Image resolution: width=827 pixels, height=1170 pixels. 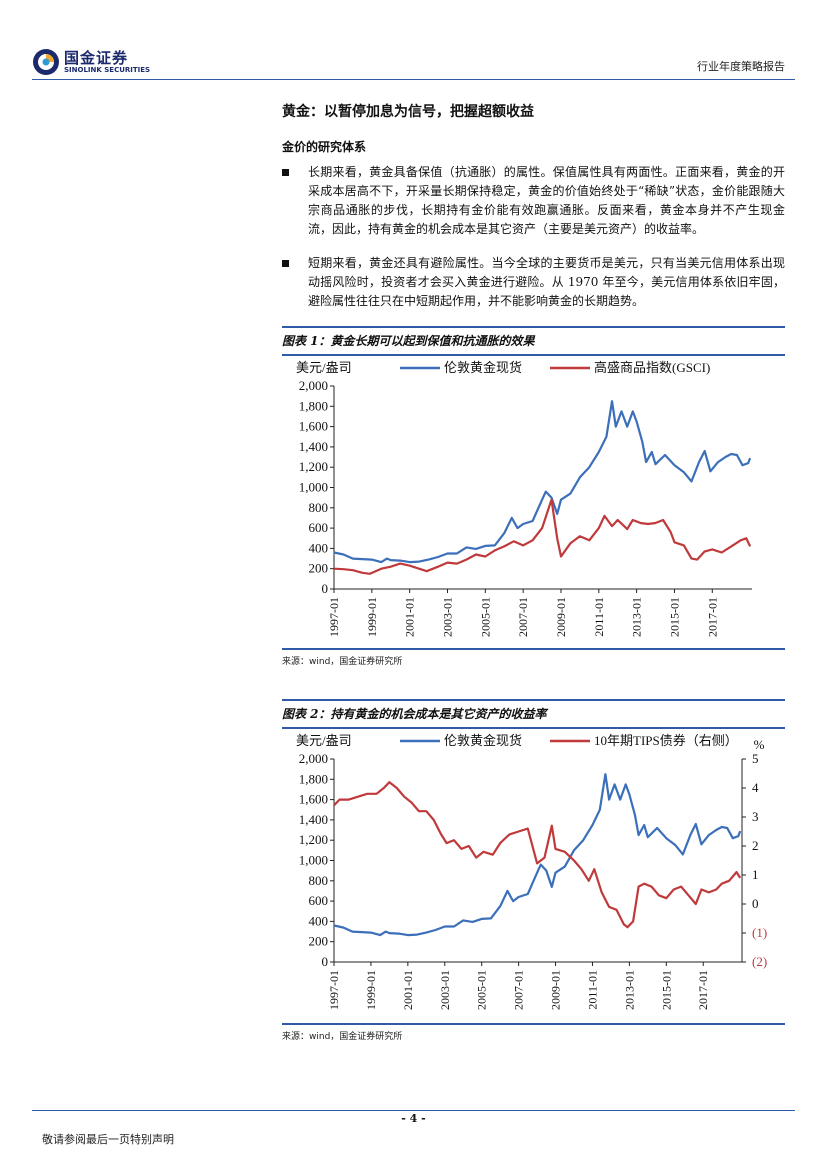 What do you see at coordinates (755, 874) in the screenshot?
I see `right-tick-label: 1` at bounding box center [755, 874].